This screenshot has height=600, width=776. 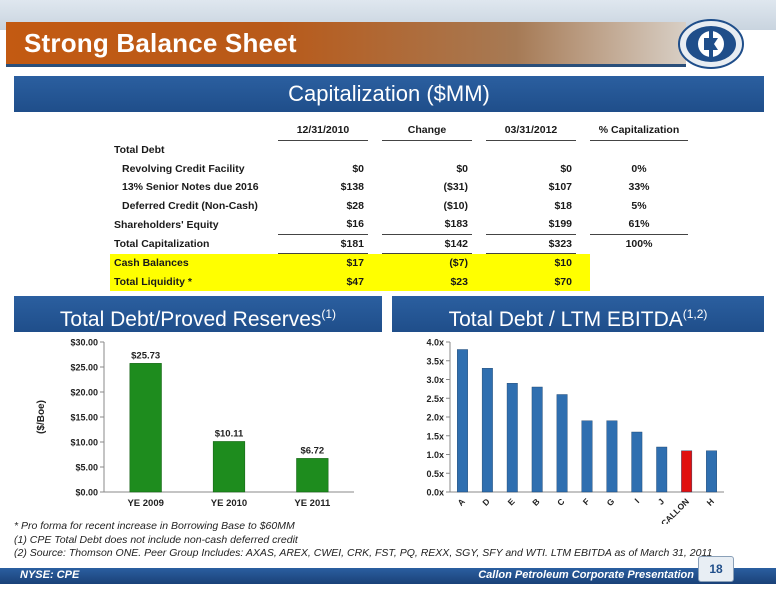 What do you see at coordinates (639, 130) in the screenshot?
I see `column-header: % Capitalization` at bounding box center [639, 130].